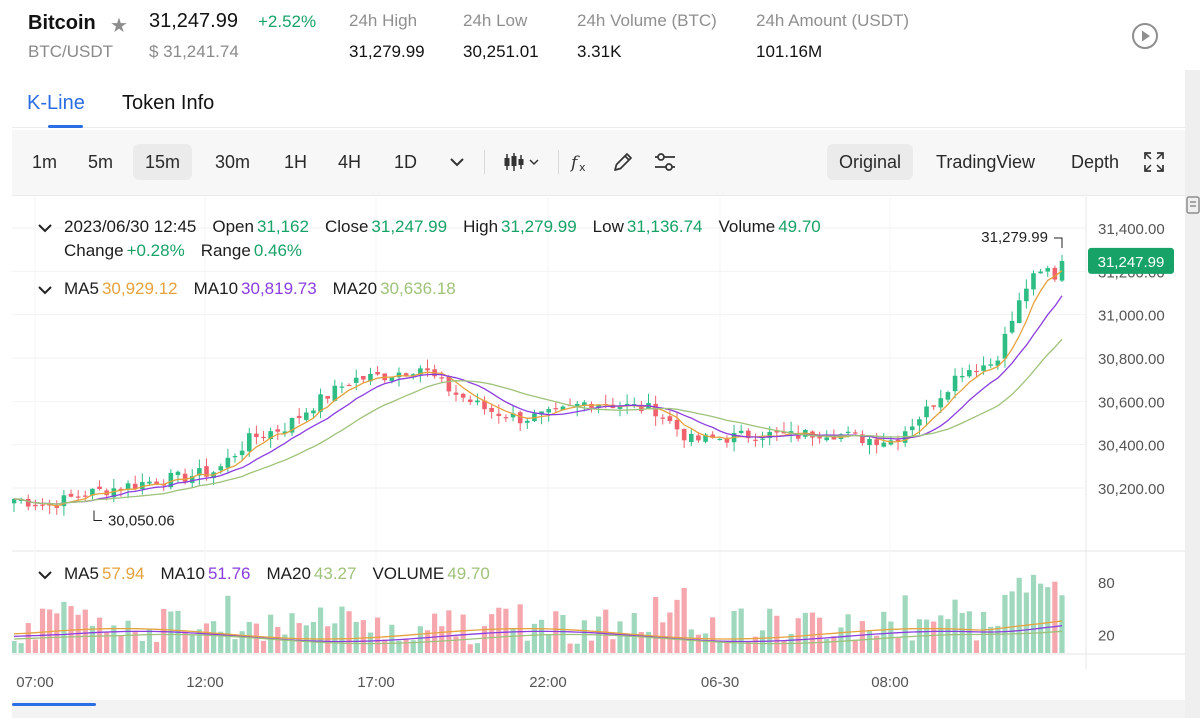  I want to click on star-icon: ★, so click(119, 26).